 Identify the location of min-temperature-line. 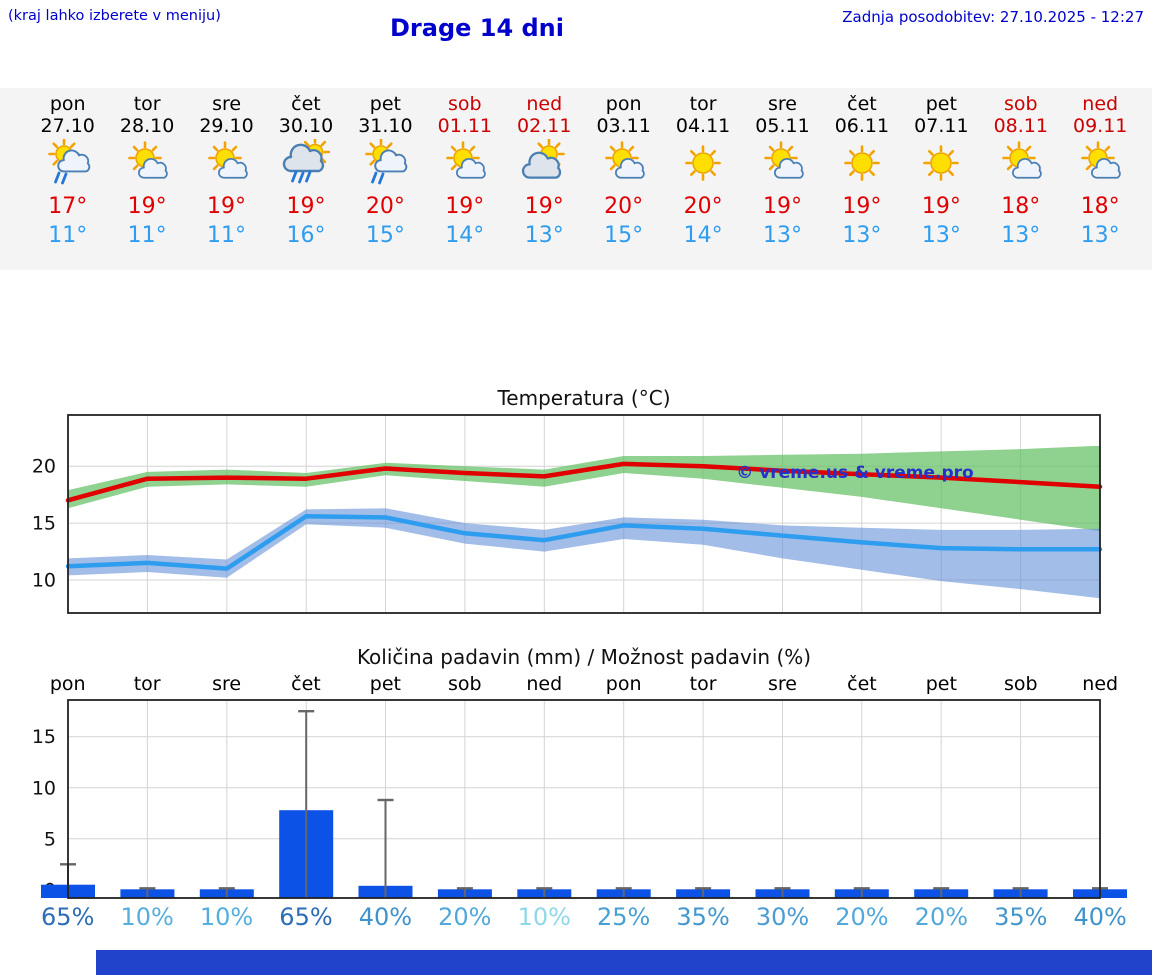
(584, 542).